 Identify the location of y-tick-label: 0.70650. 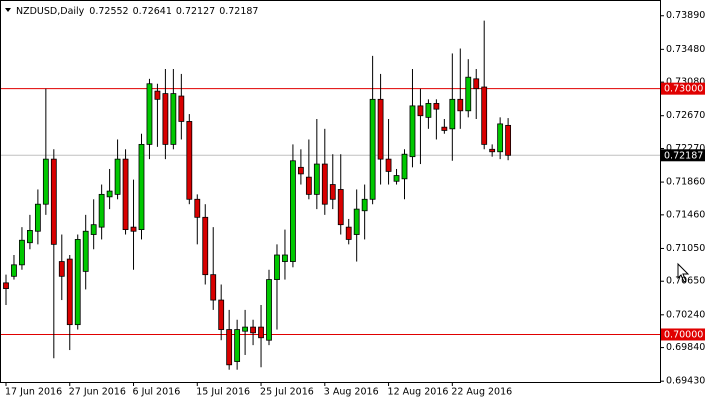
(685, 281).